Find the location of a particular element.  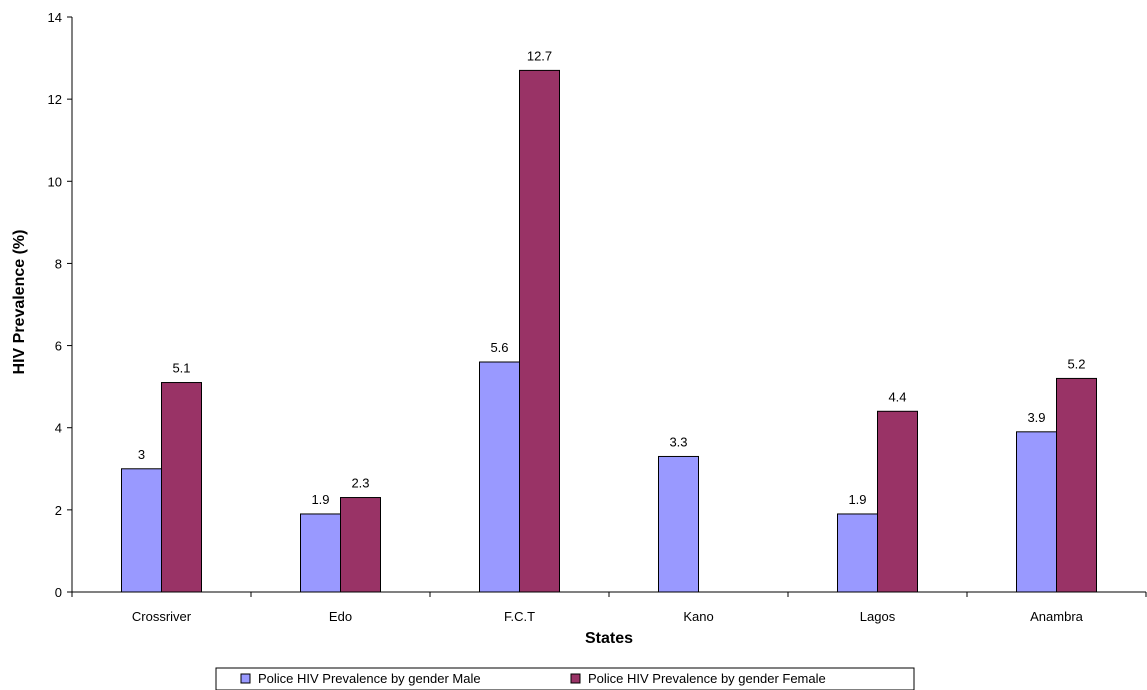

data-label: 2.3 is located at coordinates (360, 483).